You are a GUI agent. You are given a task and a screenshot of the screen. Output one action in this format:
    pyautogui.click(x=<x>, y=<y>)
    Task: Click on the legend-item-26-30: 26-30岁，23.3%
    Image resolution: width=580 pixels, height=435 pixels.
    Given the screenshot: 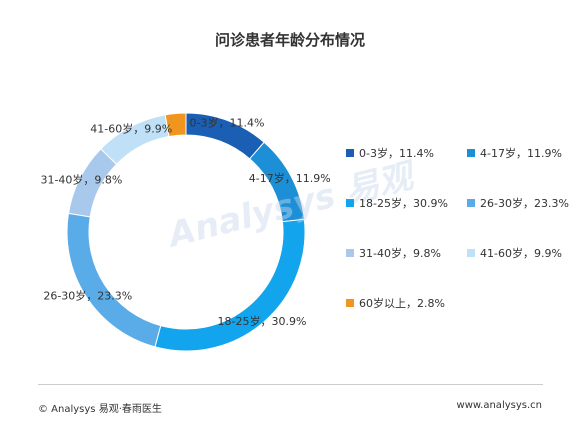 What is the action you would take?
    pyautogui.click(x=518, y=203)
    